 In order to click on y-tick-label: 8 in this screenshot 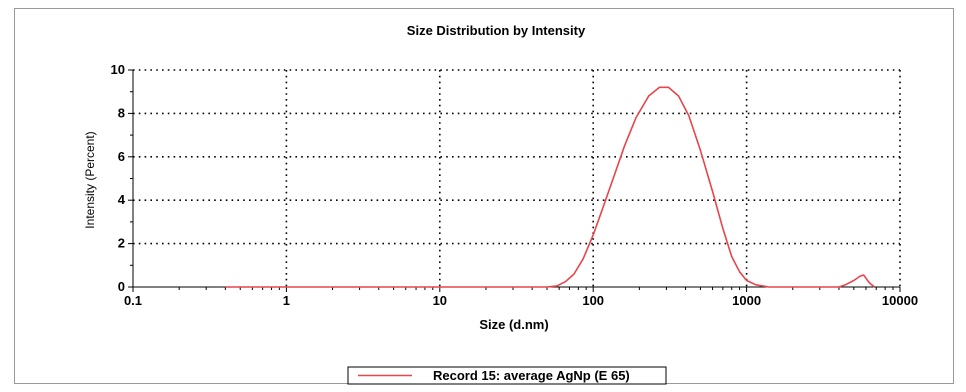, I will do `click(121, 112)`.